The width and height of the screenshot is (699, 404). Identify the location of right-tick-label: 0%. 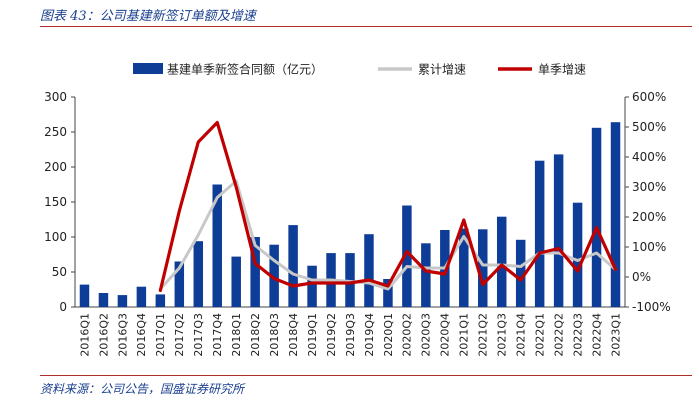
(641, 277).